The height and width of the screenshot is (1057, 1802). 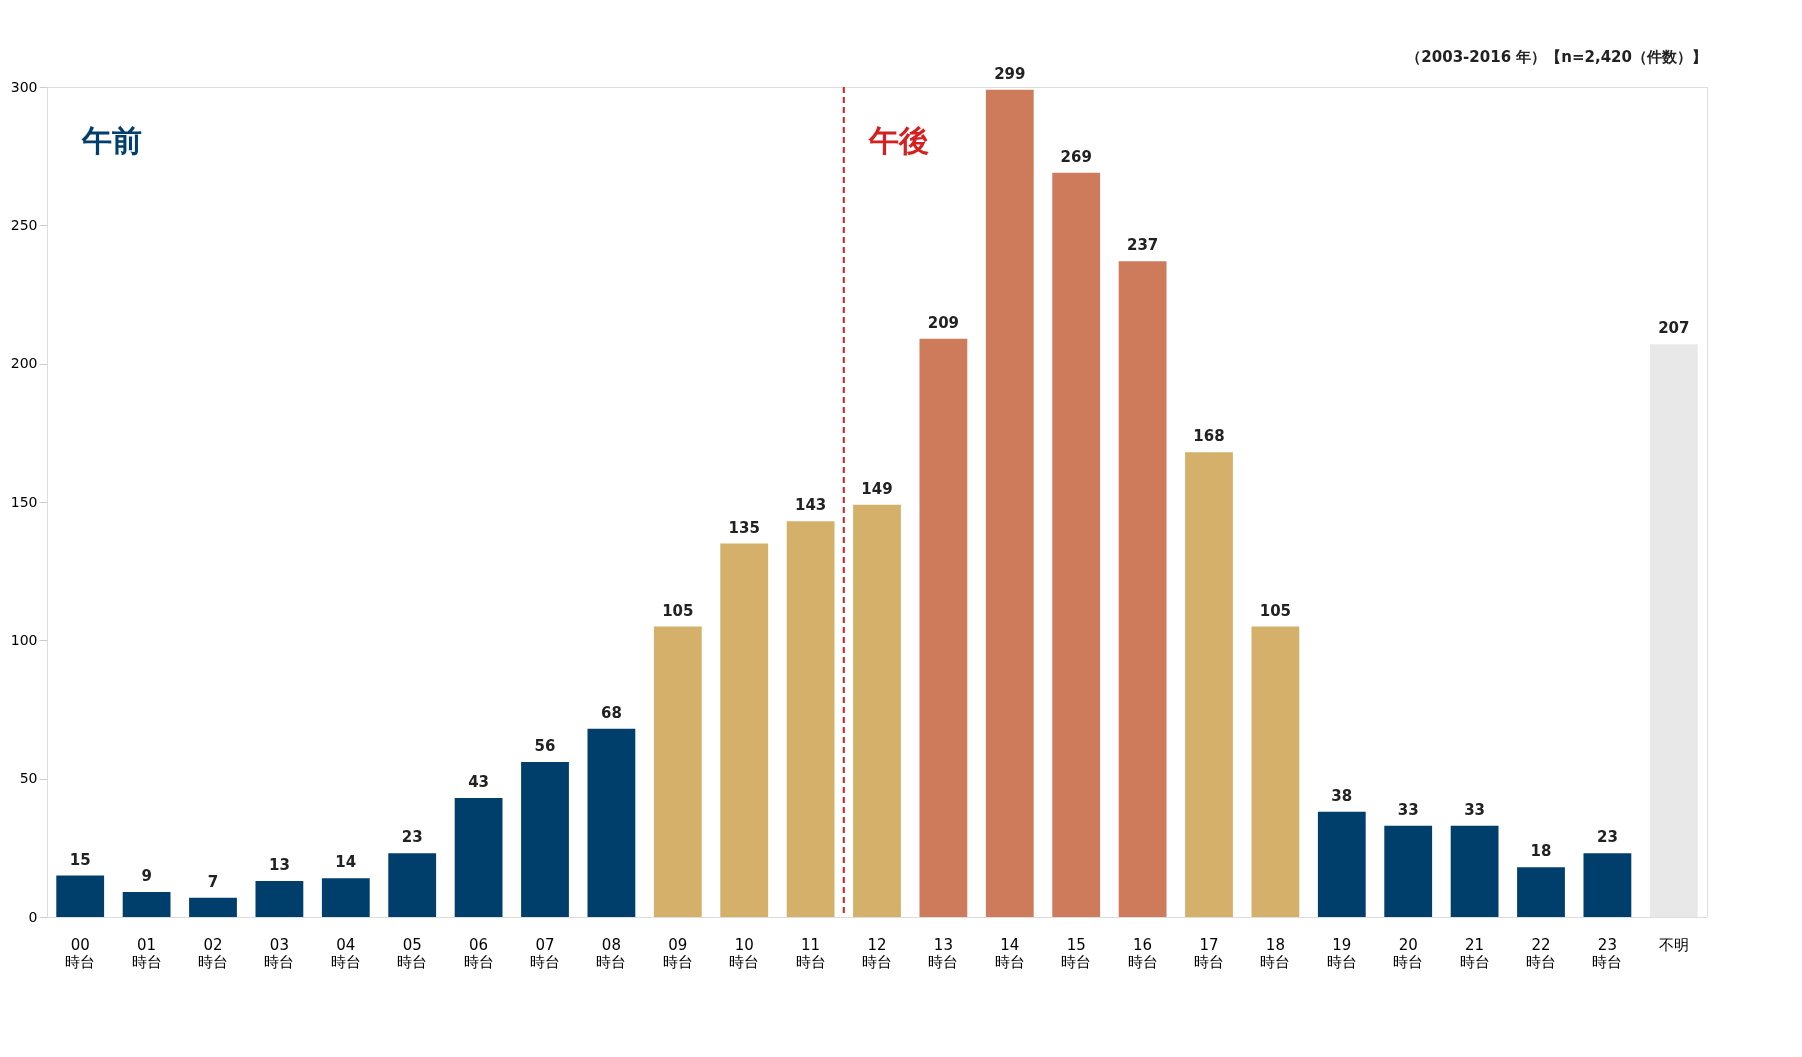 What do you see at coordinates (279, 953) in the screenshot?
I see `x-tick-label: 03 時台` at bounding box center [279, 953].